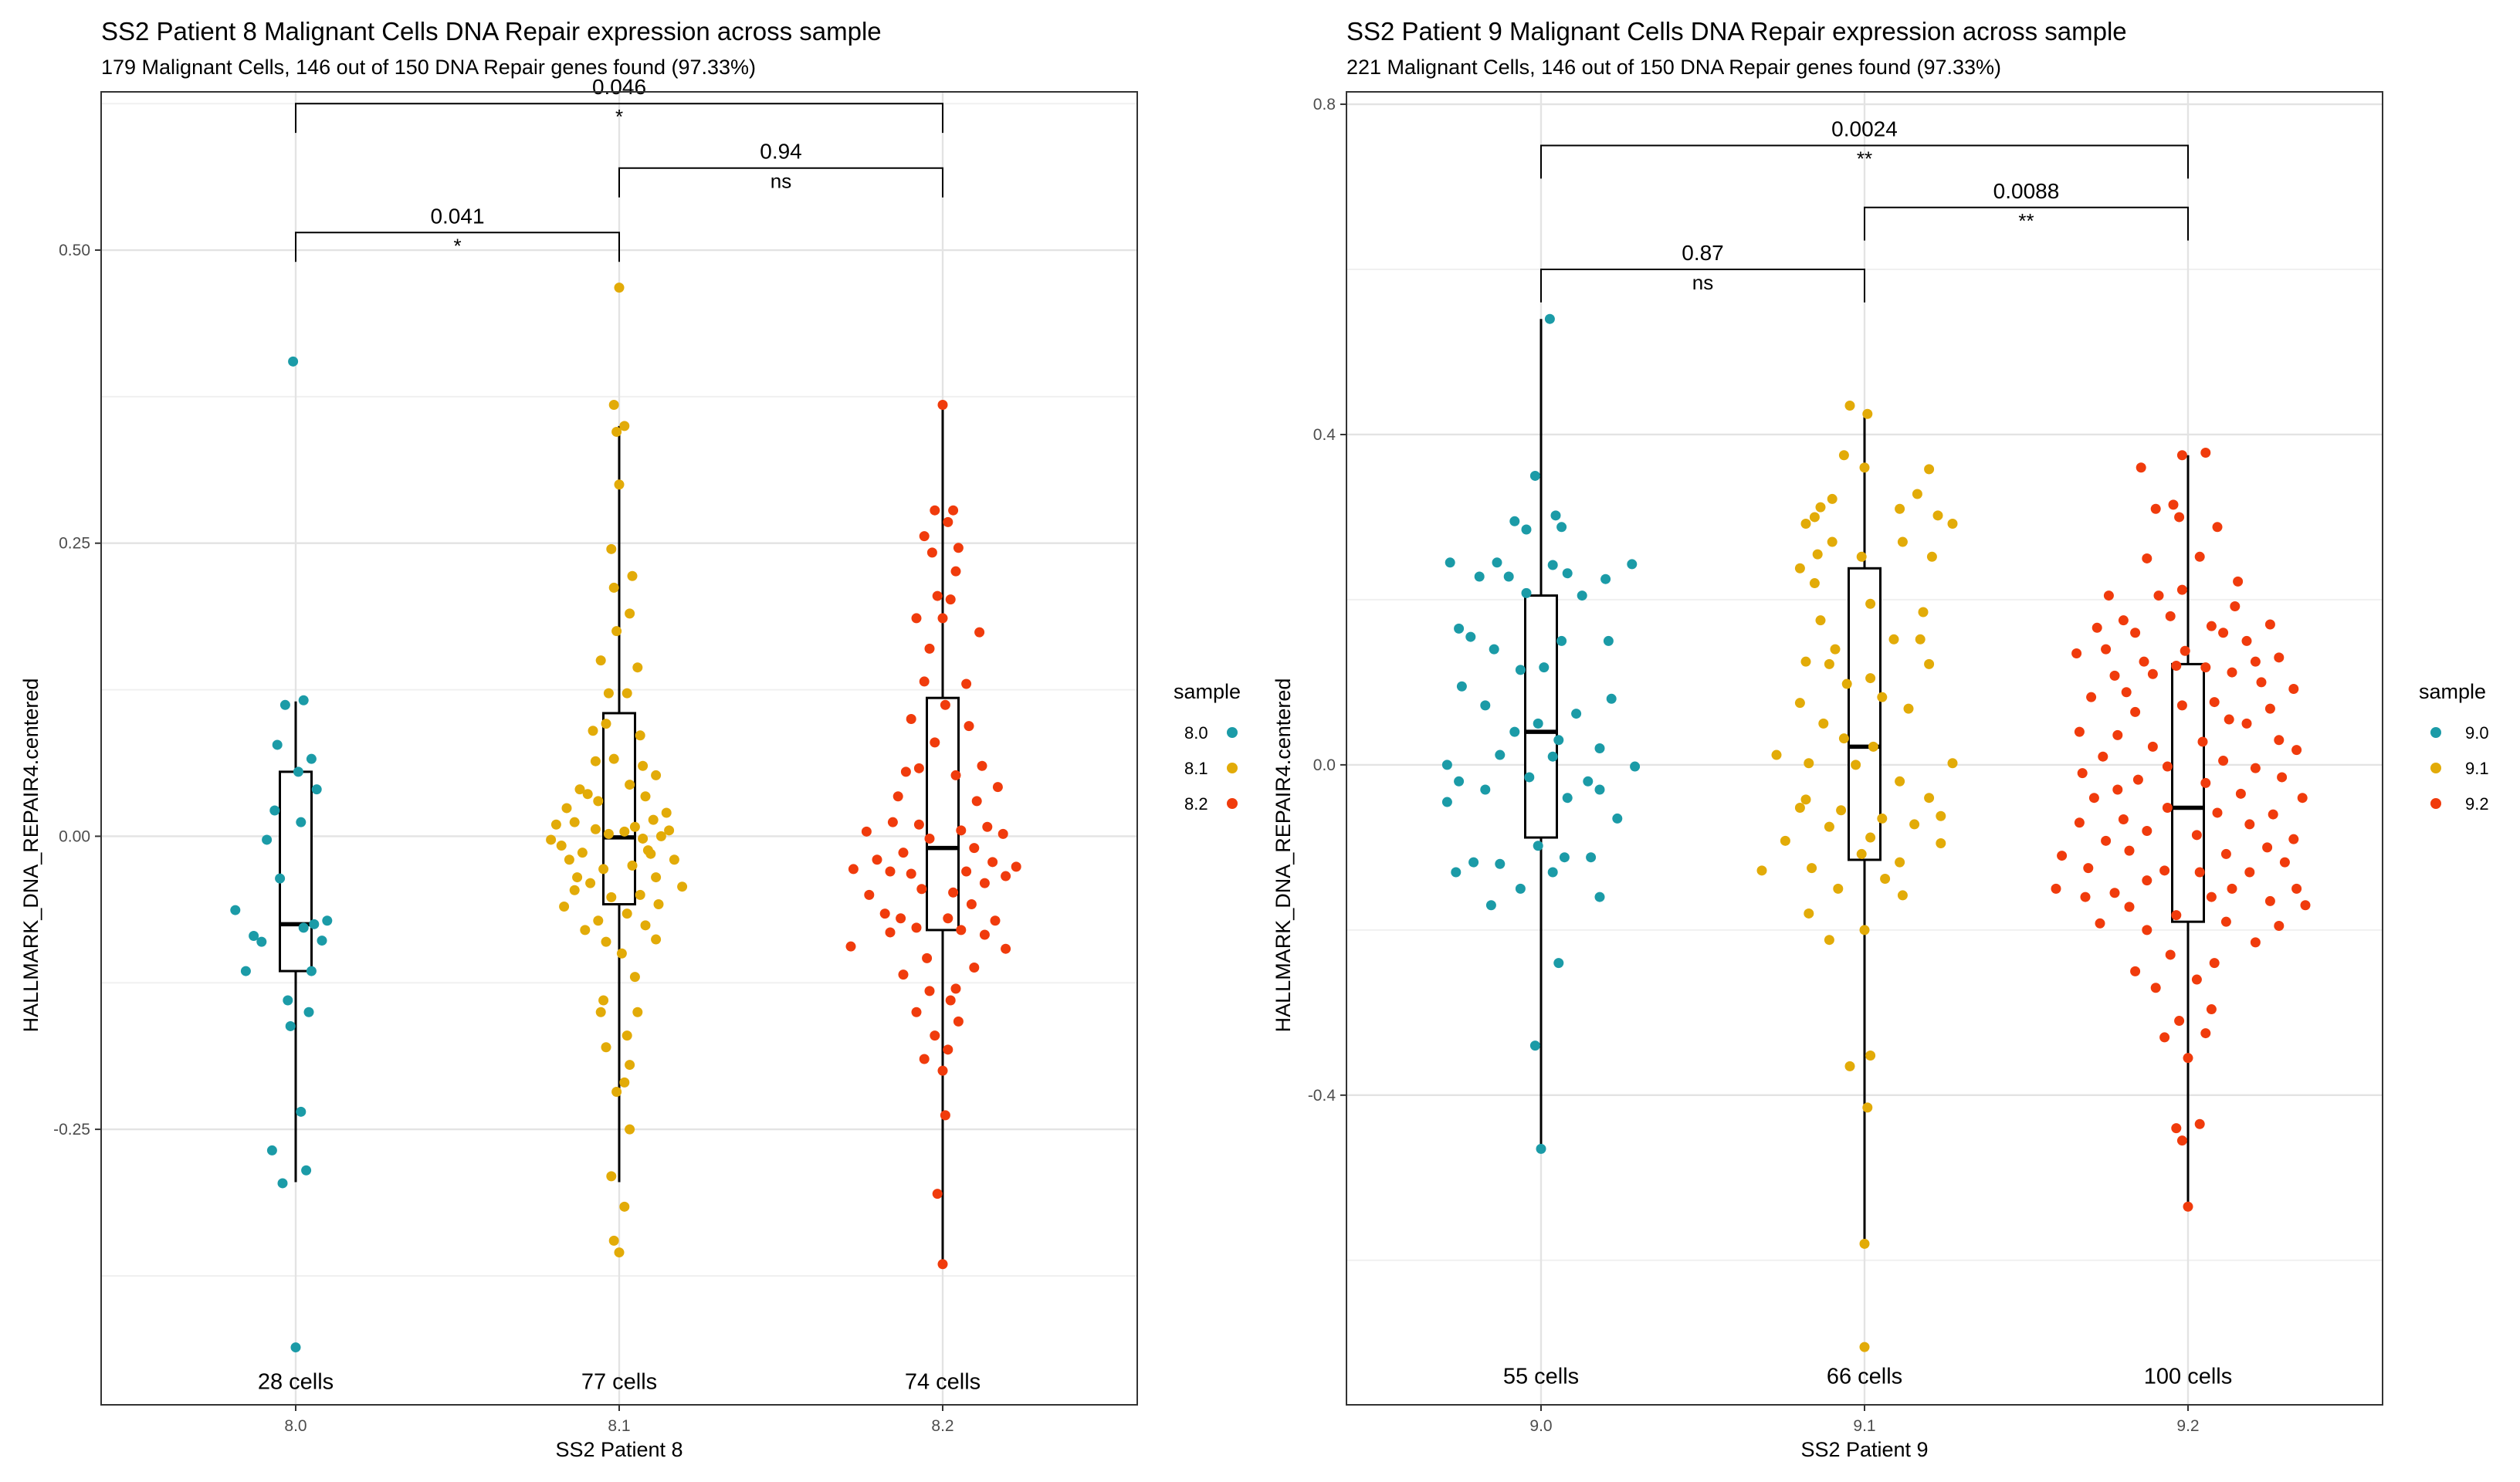 Image resolution: width=2520 pixels, height=1482 pixels. I want to click on legend-label: 9.1, so click(2477, 768).